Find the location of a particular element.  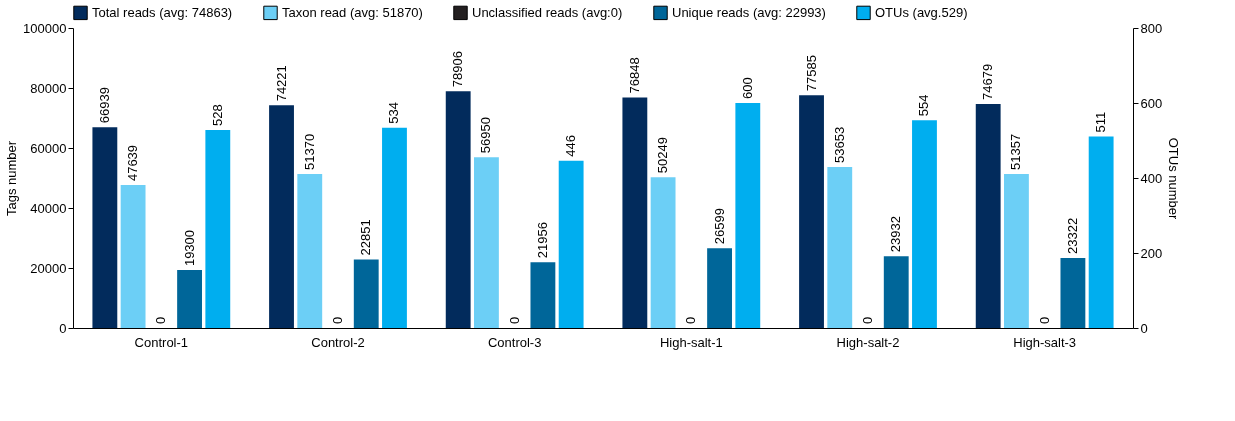

legend-label: Taxon read (avg: 51870) is located at coordinates (352, 12).